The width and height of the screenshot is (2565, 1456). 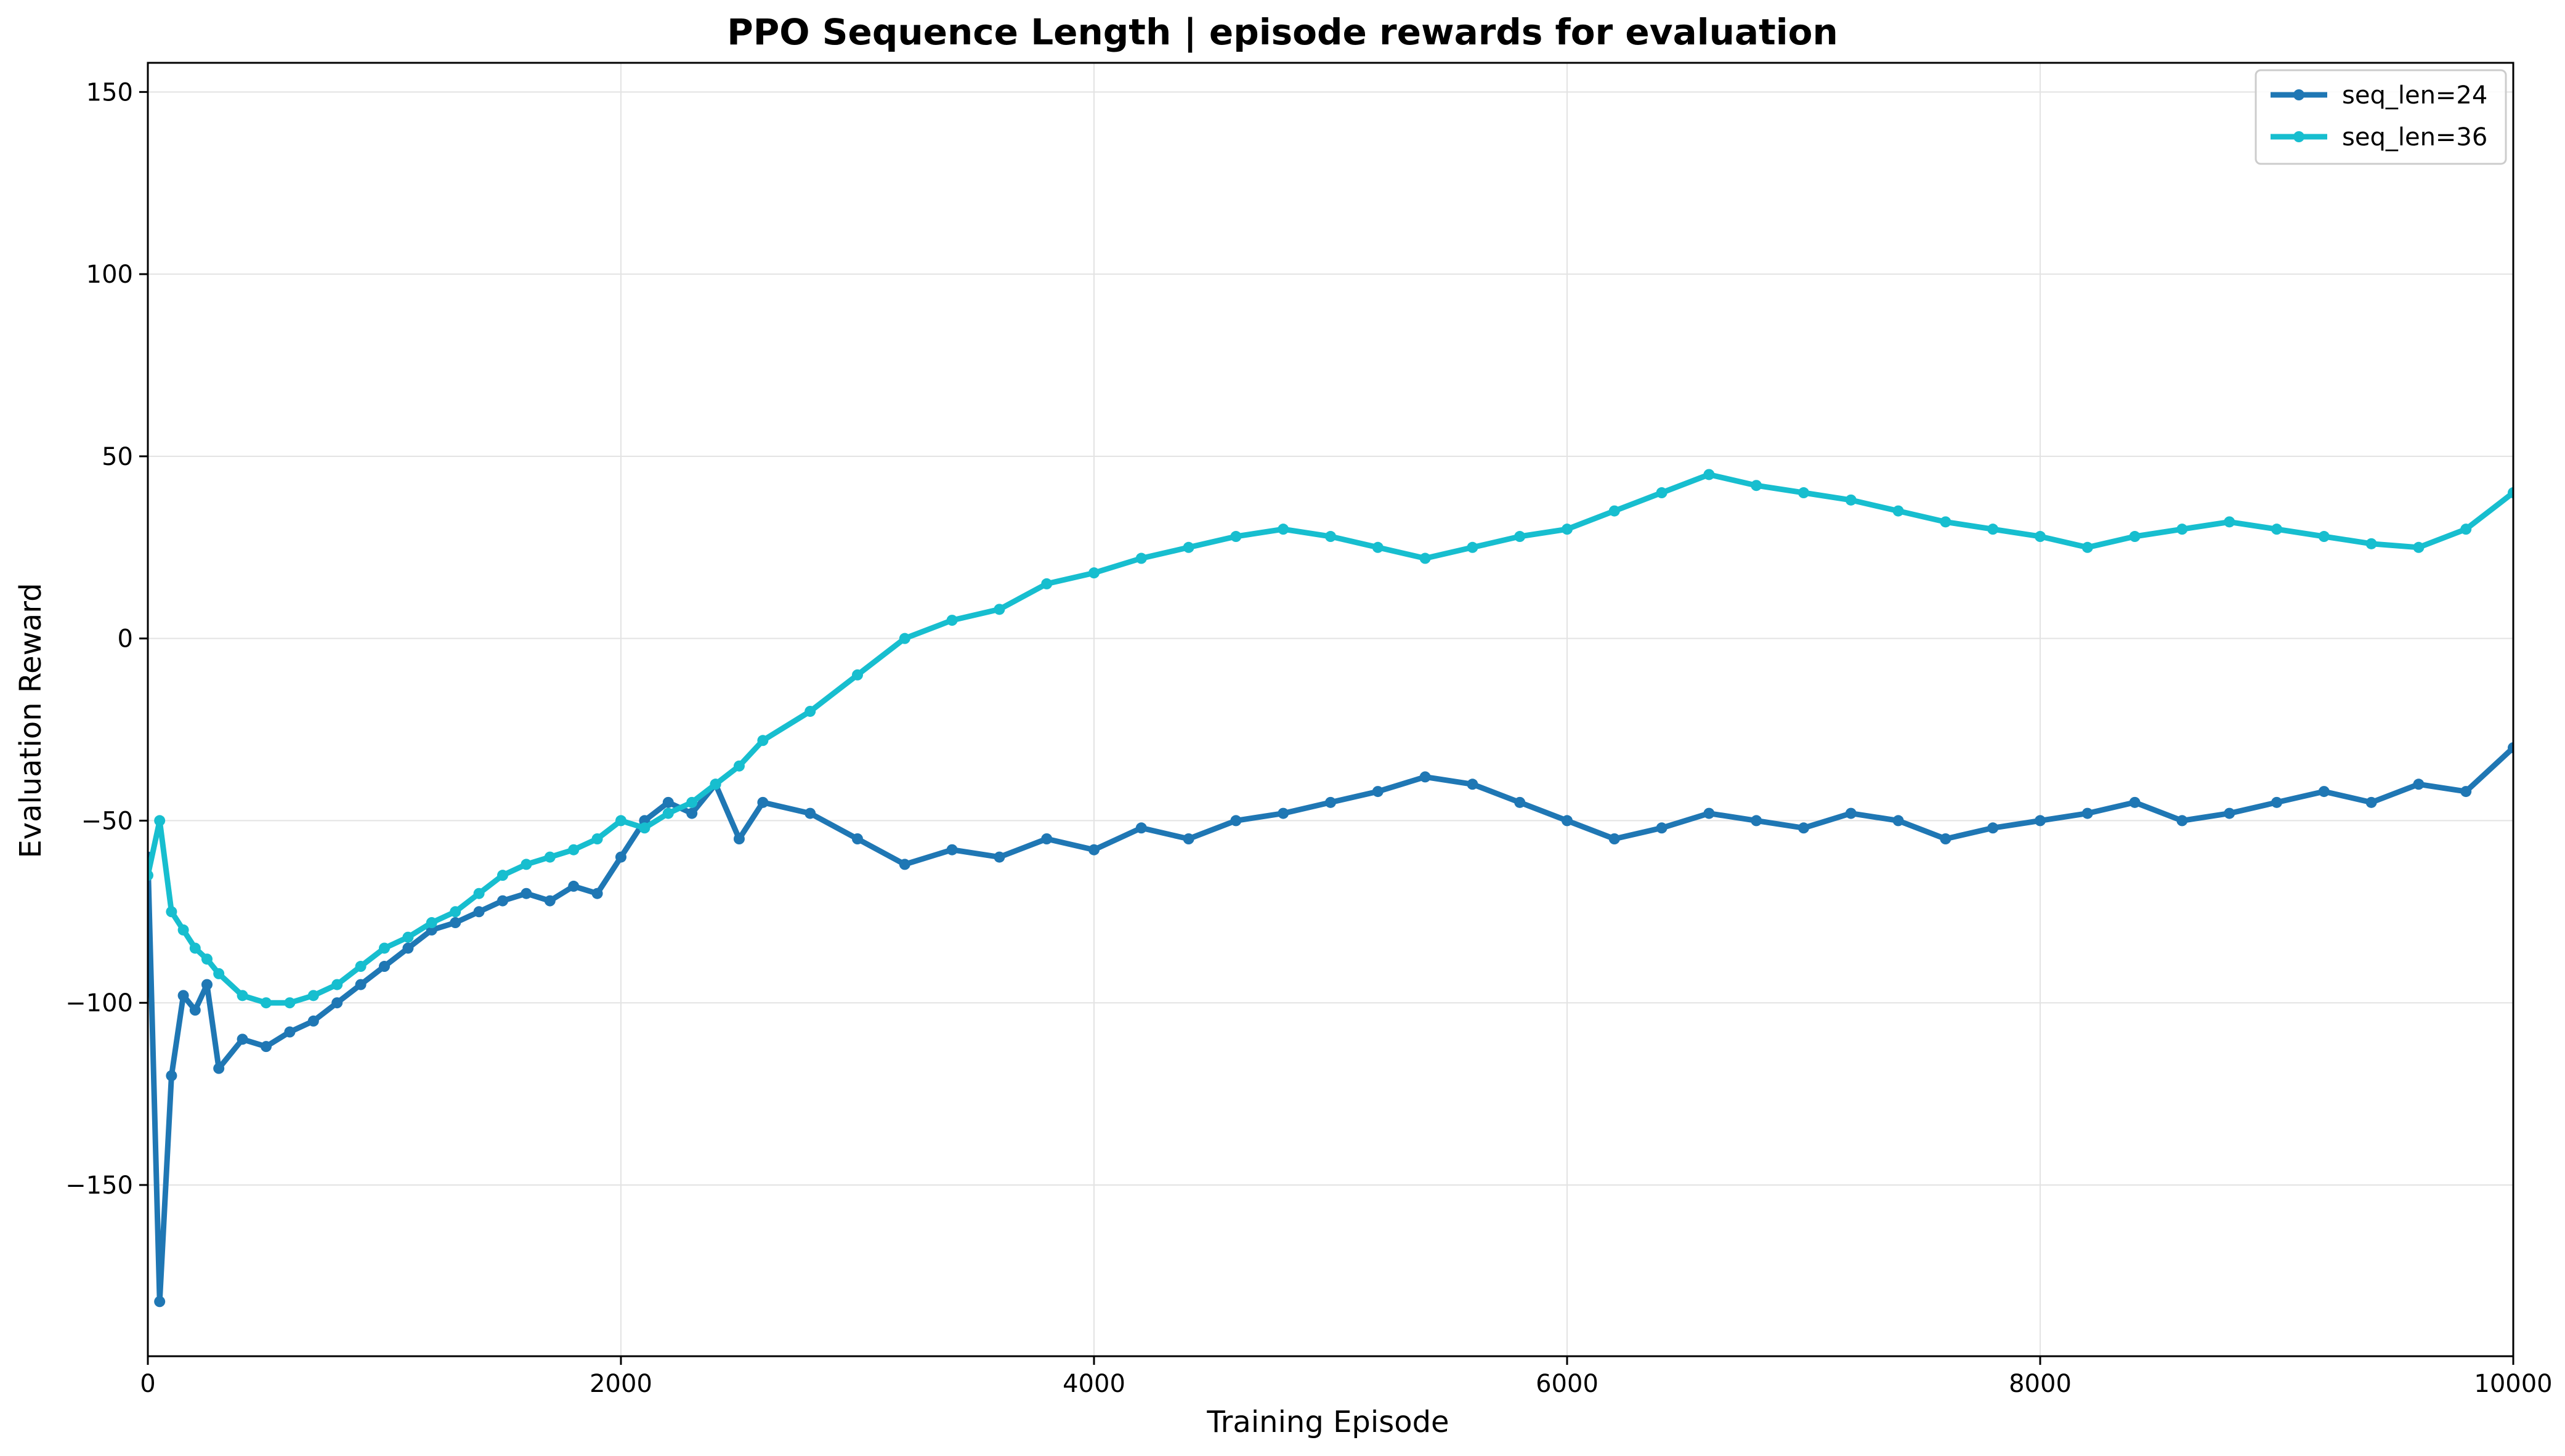 I want to click on y-tick-label: 50, so click(x=118, y=457).